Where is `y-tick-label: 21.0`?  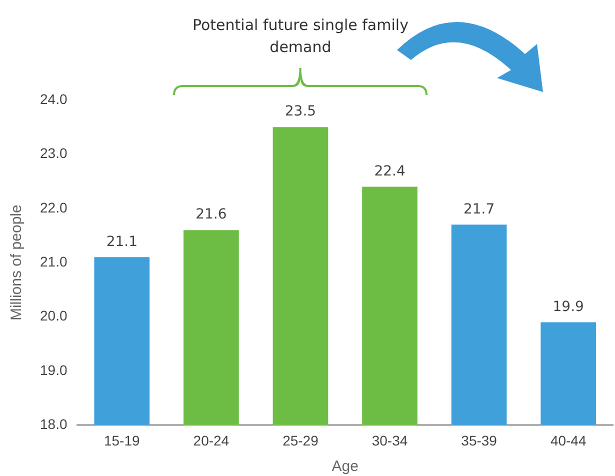 y-tick-label: 21.0 is located at coordinates (54, 261).